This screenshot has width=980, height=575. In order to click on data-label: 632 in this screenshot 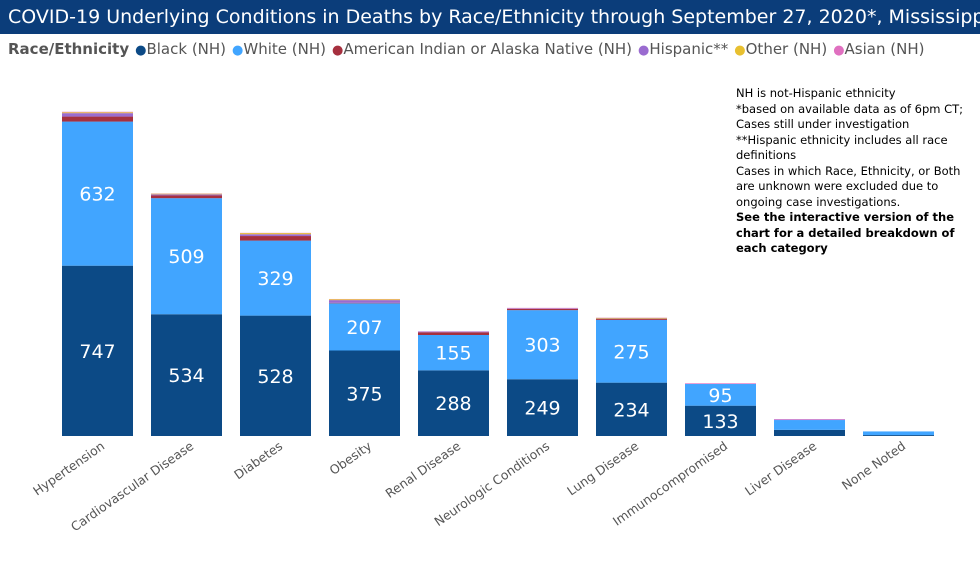, I will do `click(97, 195)`.